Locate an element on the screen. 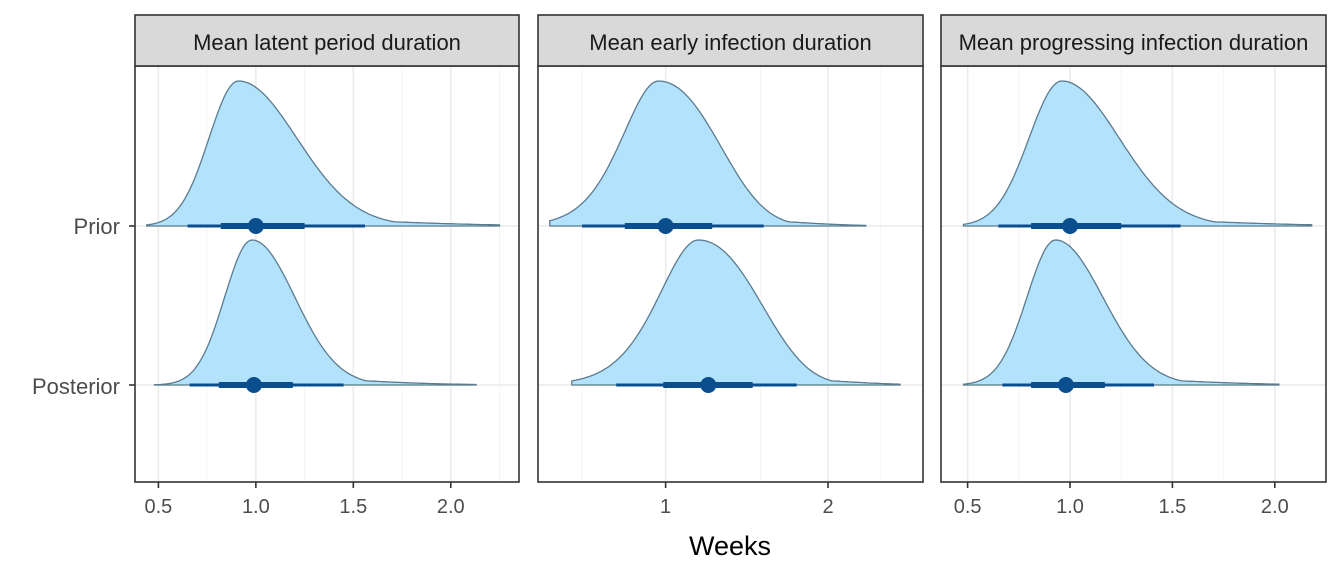 The width and height of the screenshot is (1344, 576). x-tick-label: 1 is located at coordinates (665, 507).